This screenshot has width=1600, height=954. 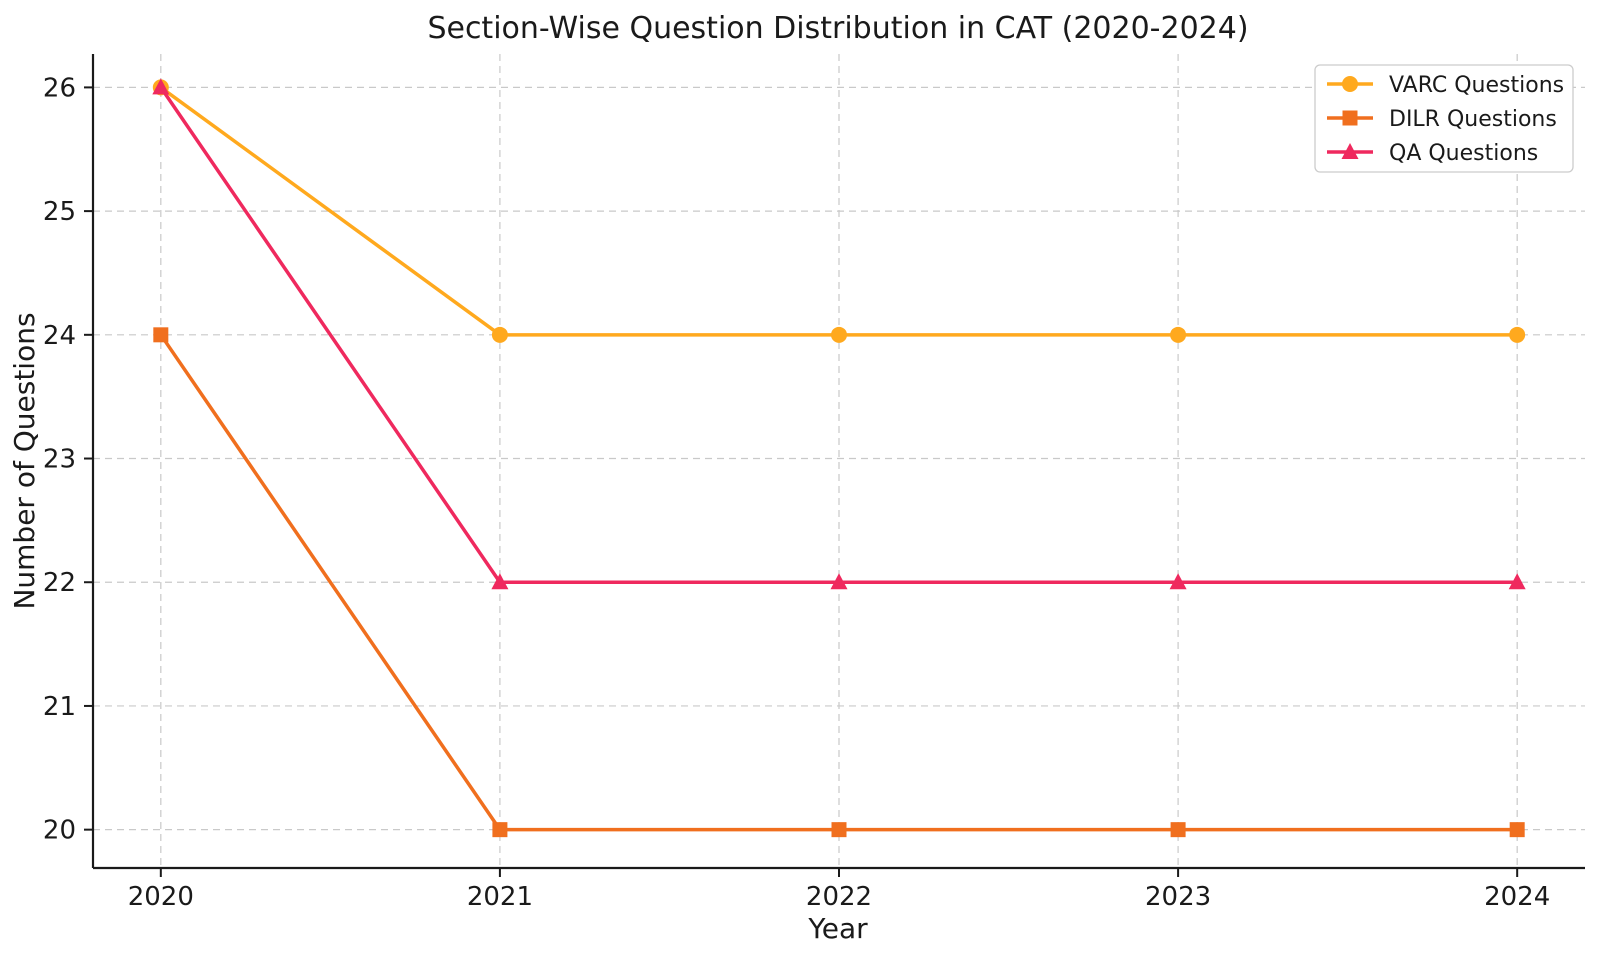 I want to click on x-tick-label: 2022, so click(x=839, y=897).